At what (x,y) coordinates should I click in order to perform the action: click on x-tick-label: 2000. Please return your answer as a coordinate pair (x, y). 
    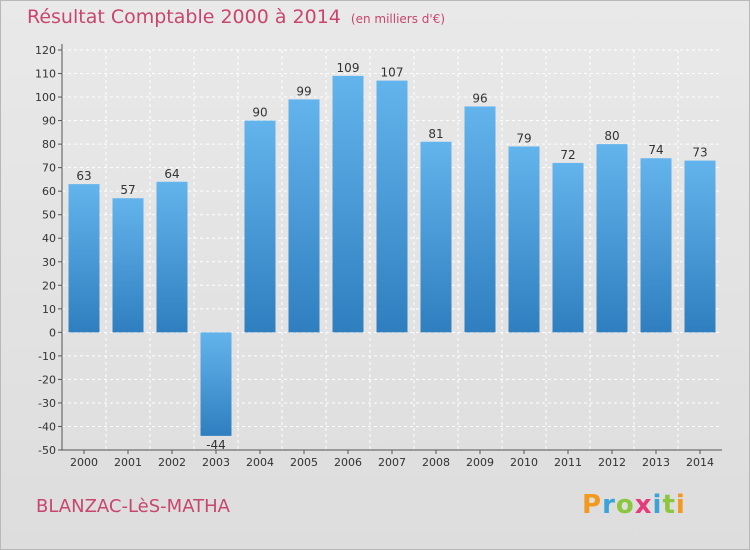
    Looking at the image, I should click on (84, 462).